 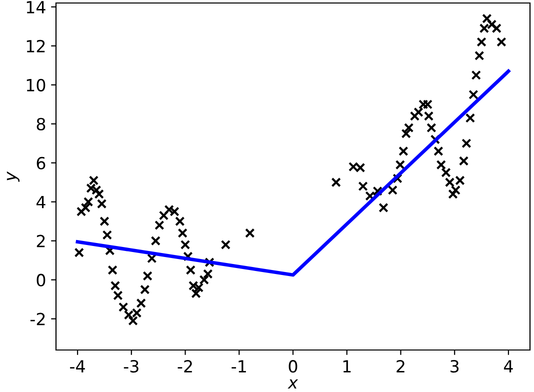 I want to click on x-tick-label: -1, so click(x=239, y=366).